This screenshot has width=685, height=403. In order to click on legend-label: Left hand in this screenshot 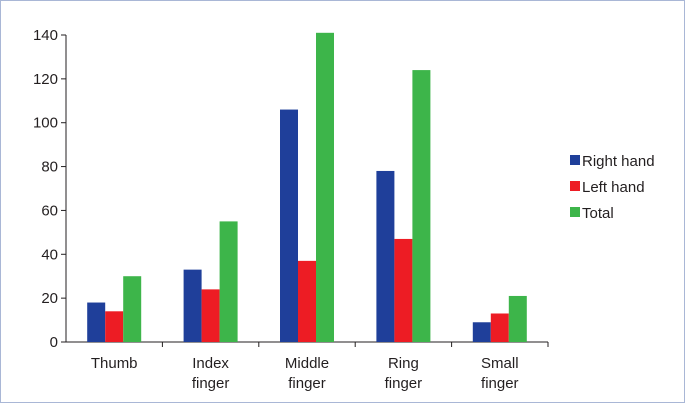, I will do `click(613, 187)`.